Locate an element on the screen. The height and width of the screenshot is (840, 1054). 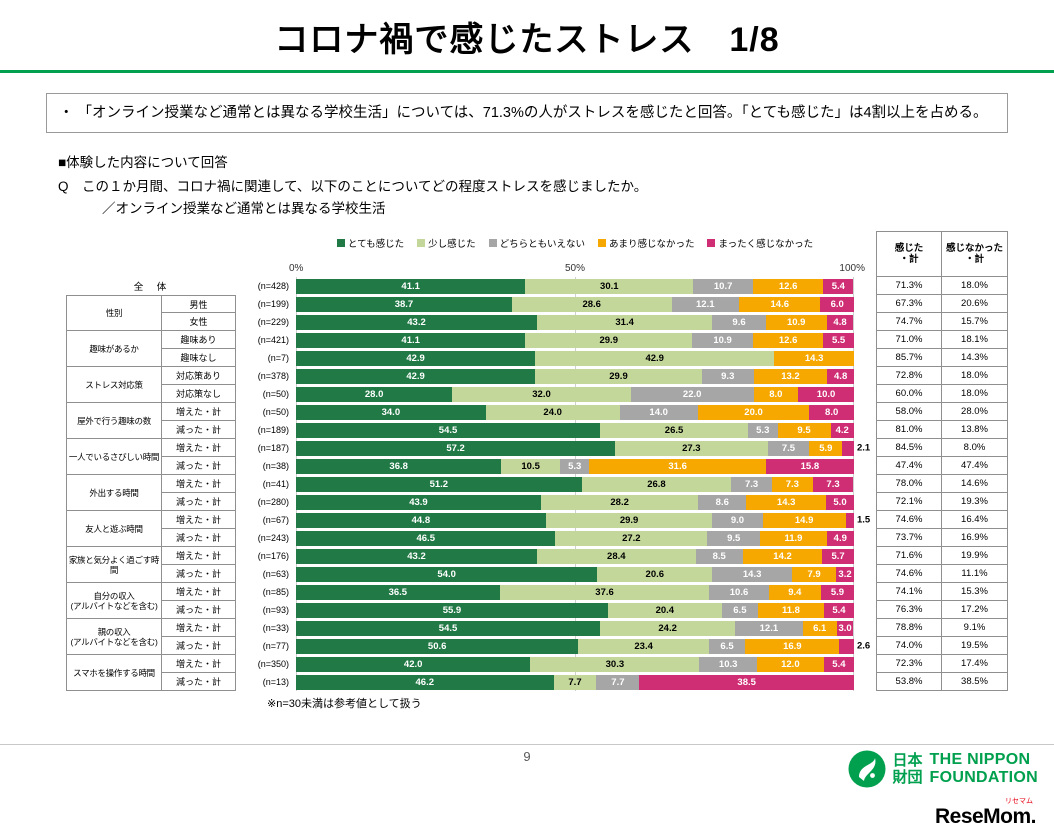
felt-total-cell: 74.0% is located at coordinates (909, 646).